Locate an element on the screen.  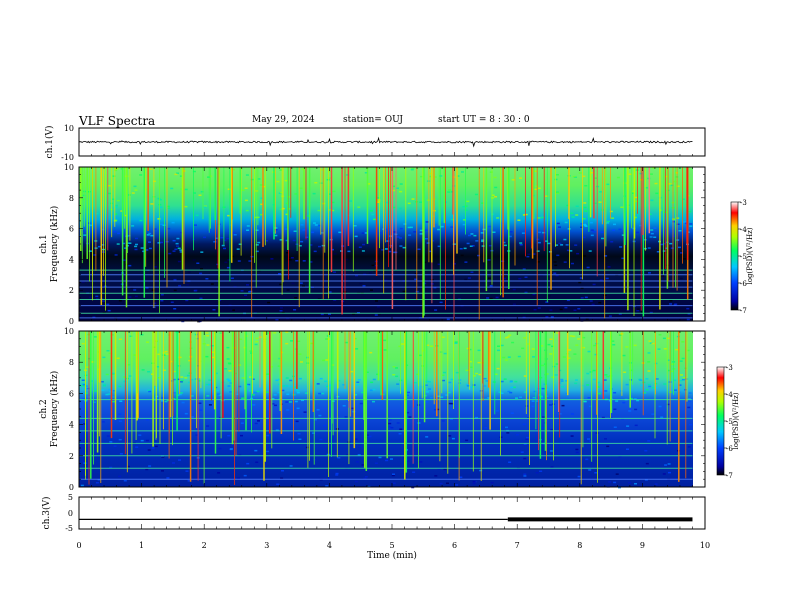
colorbar-tick-label: -7 is located at coordinates (743, 311).